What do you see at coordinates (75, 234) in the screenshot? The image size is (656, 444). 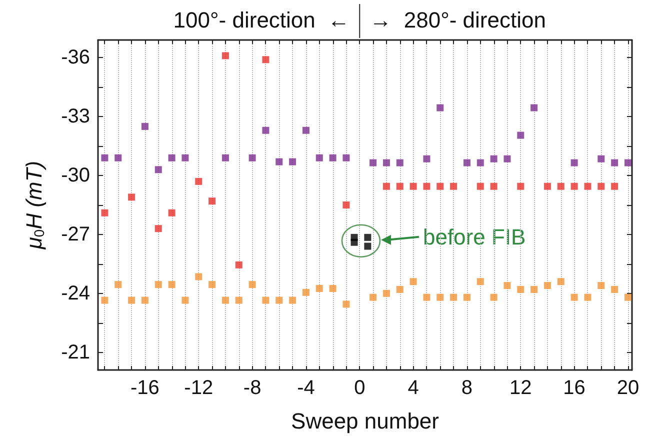 I see `y-tick-label: -27` at bounding box center [75, 234].